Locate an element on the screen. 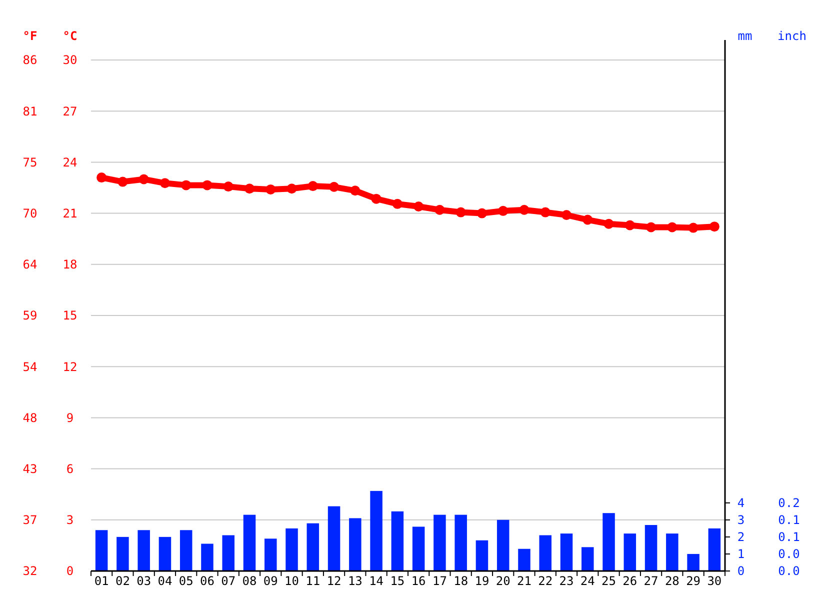 This screenshot has width=815, height=611. x-tick-label: 05 is located at coordinates (186, 581).